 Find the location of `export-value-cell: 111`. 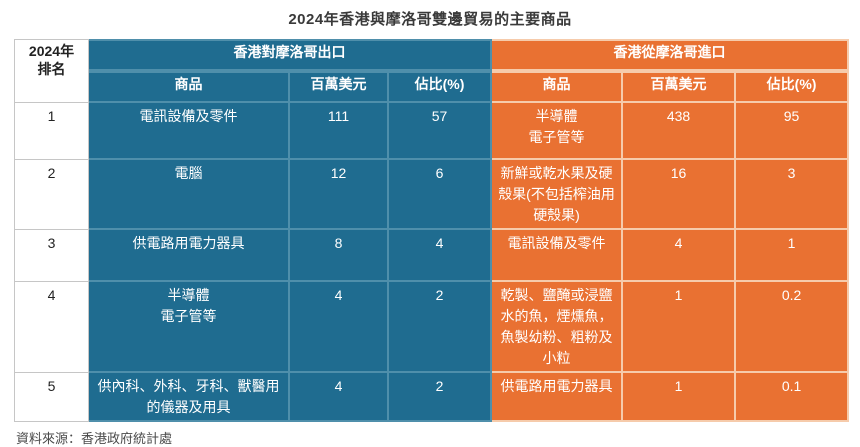

export-value-cell: 111 is located at coordinates (339, 131).